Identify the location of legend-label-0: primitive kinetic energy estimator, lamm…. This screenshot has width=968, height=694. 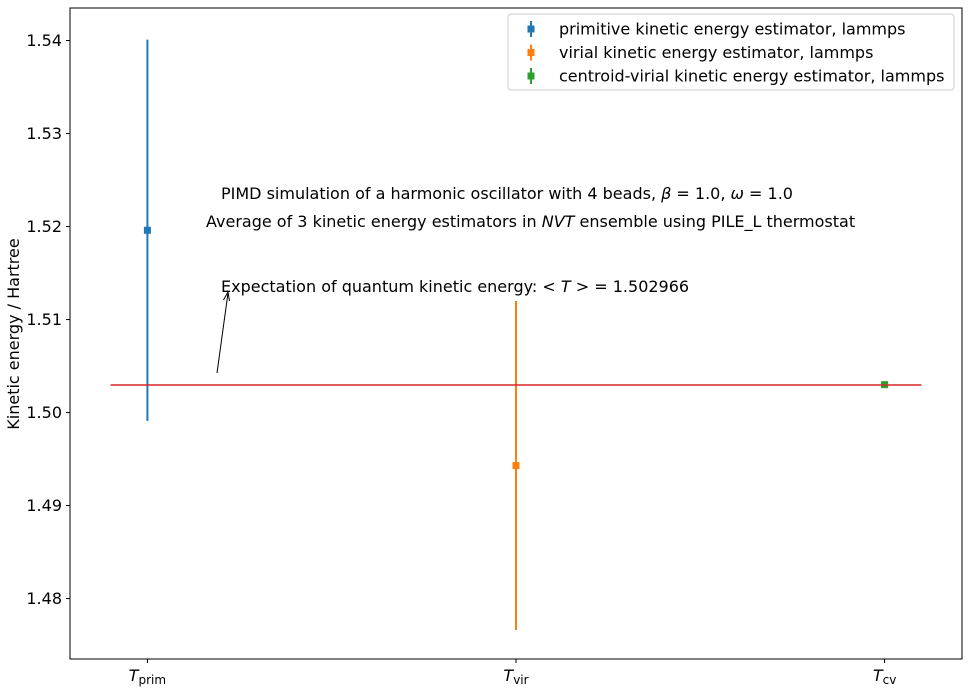
(732, 29).